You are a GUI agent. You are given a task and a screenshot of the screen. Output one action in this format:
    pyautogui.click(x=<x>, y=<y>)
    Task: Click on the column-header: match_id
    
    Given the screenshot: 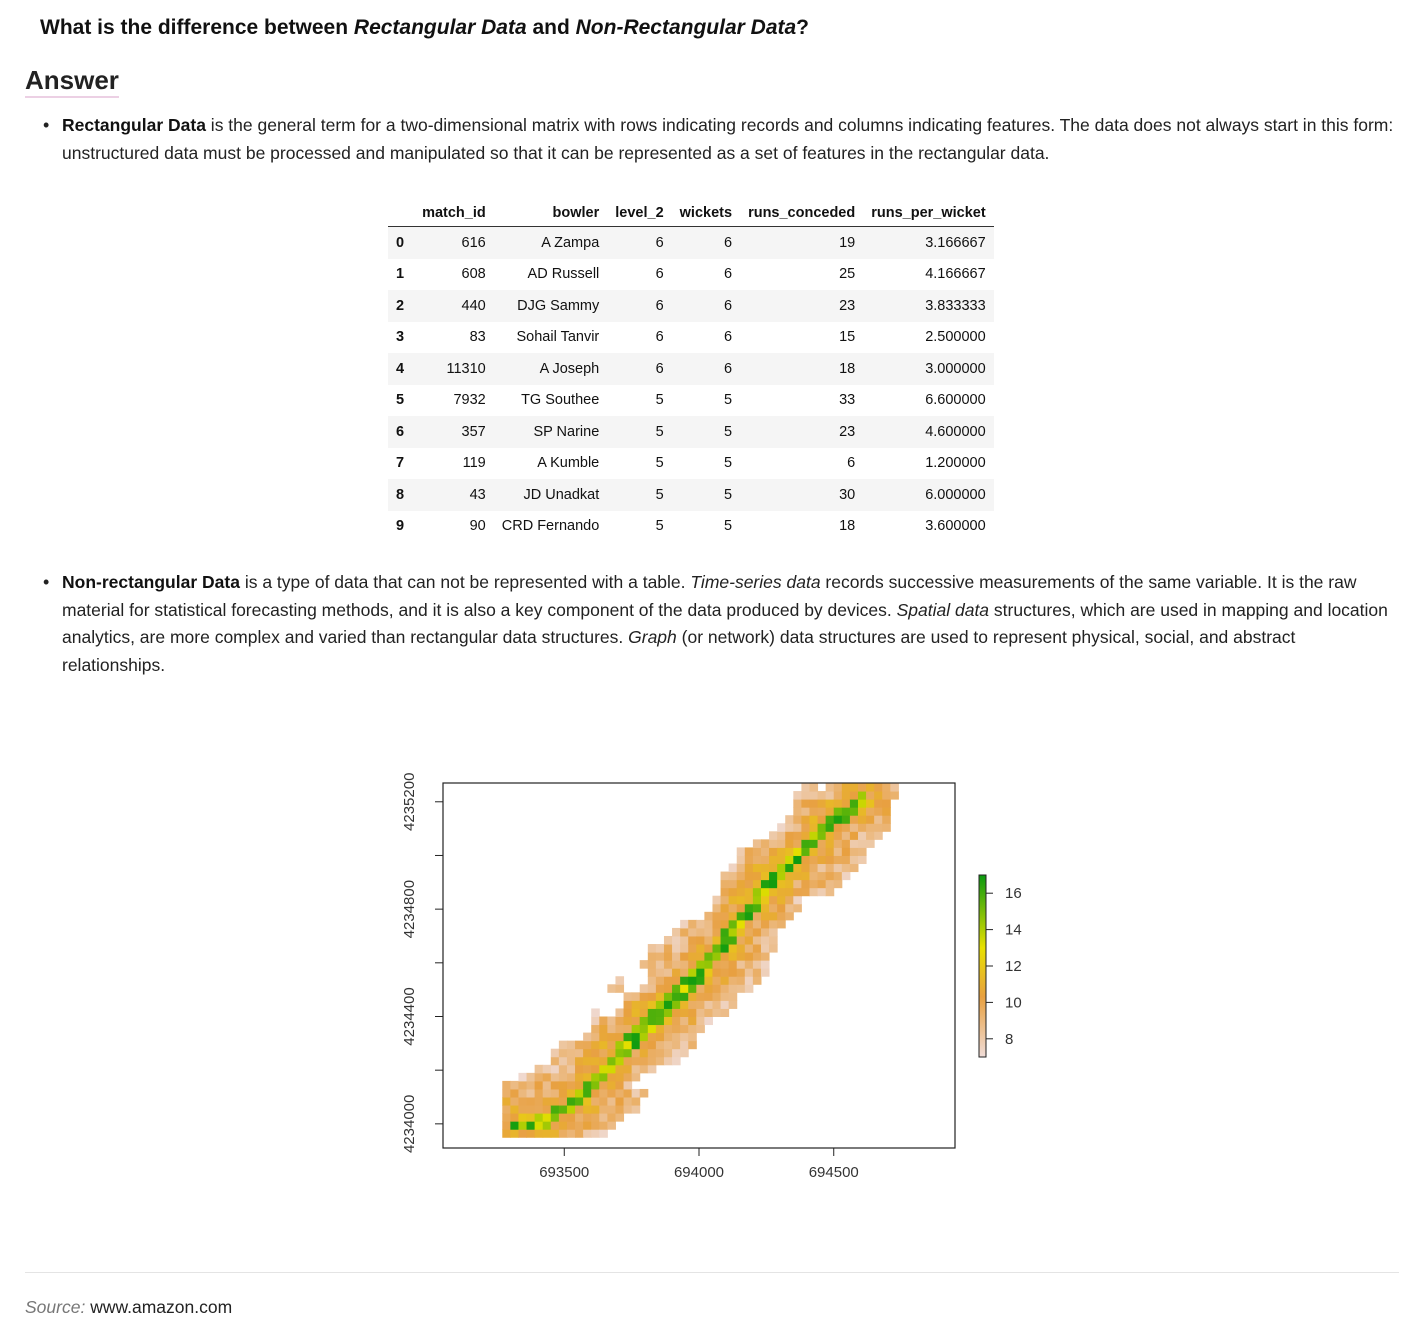 What is the action you would take?
    pyautogui.click(x=454, y=213)
    